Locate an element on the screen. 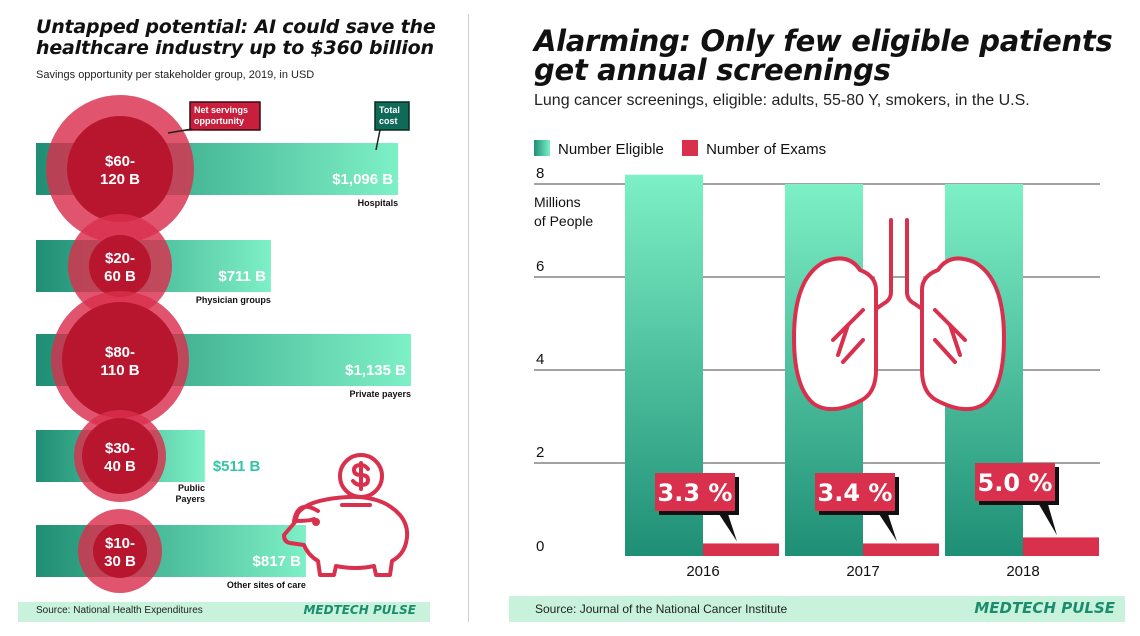  piggy-bank-icon is located at coordinates (346, 515).